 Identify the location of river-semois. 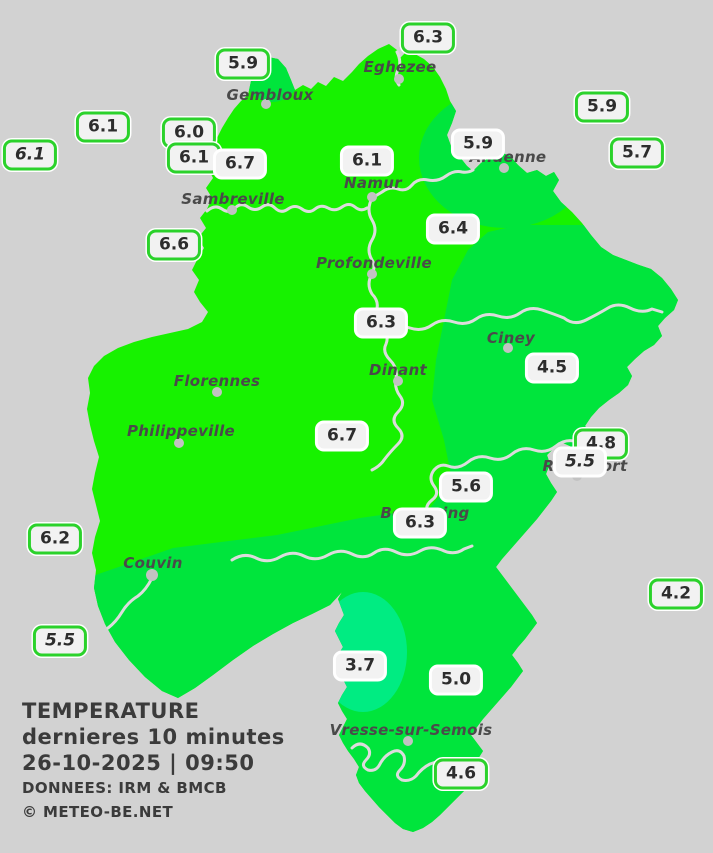
(394, 762).